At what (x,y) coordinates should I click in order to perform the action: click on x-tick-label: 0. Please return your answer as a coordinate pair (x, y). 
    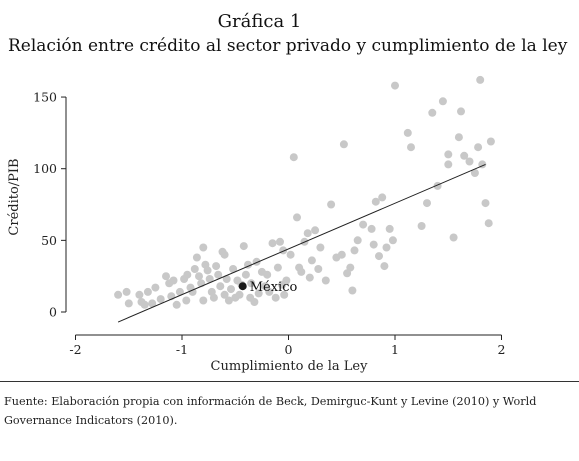
    Looking at the image, I should click on (289, 349).